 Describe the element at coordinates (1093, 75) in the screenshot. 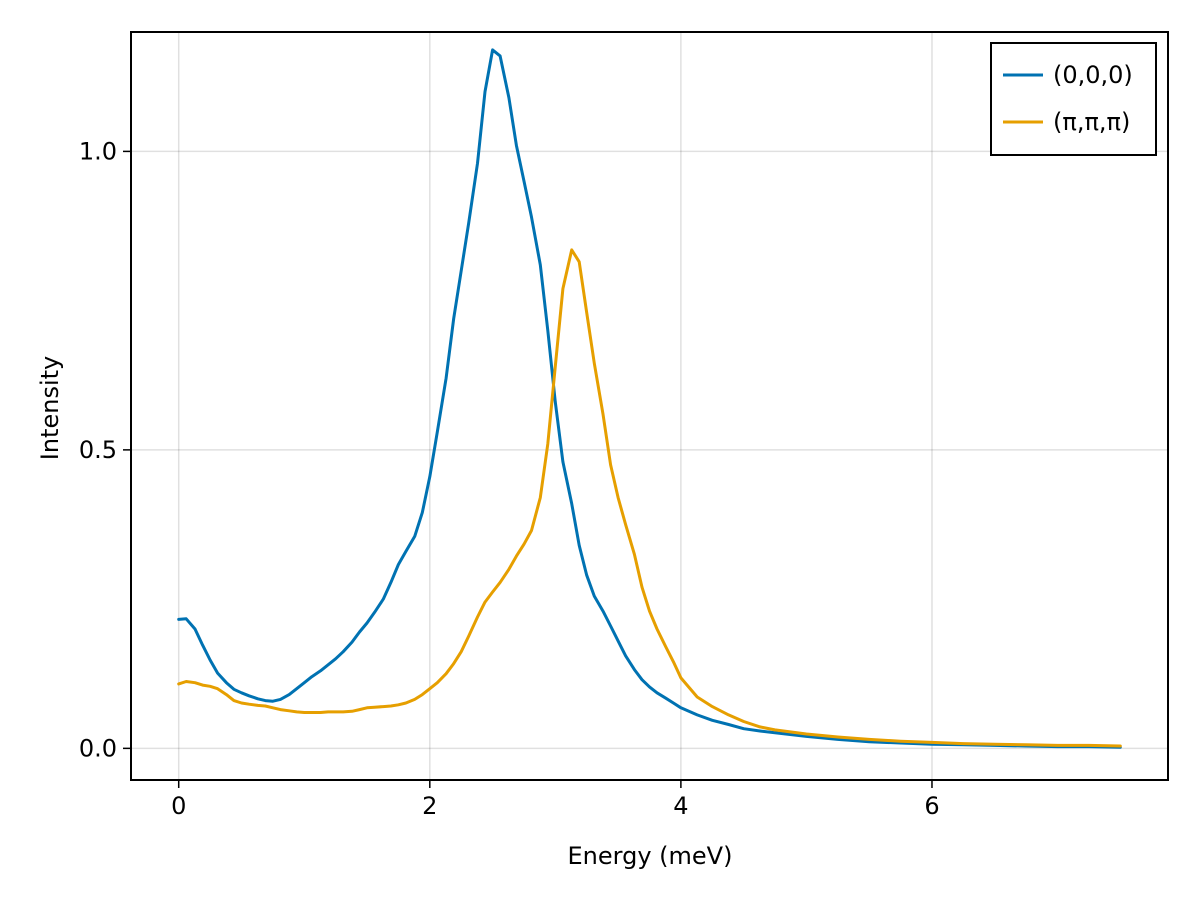

I see `legend-label-series-0: (0,0,0)` at that location.